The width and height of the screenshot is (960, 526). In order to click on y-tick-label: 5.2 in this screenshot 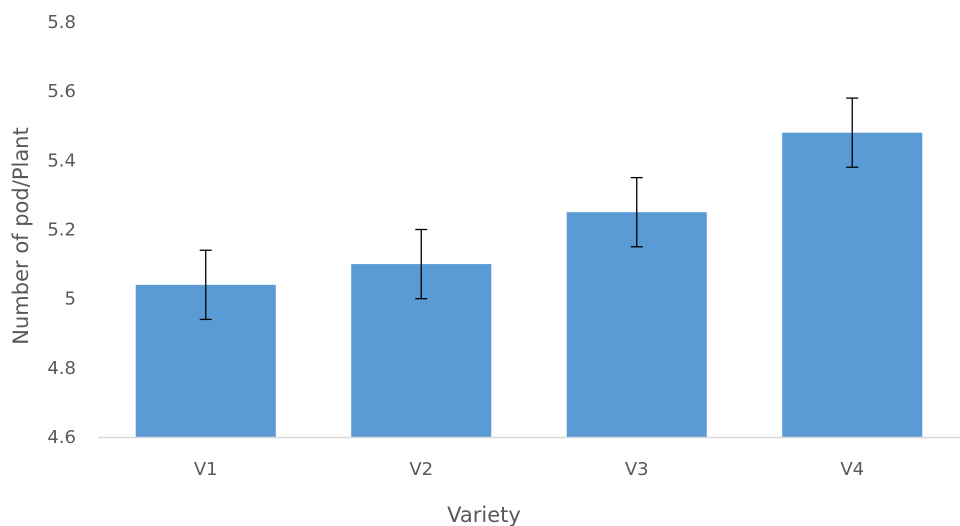, I will do `click(61, 230)`.